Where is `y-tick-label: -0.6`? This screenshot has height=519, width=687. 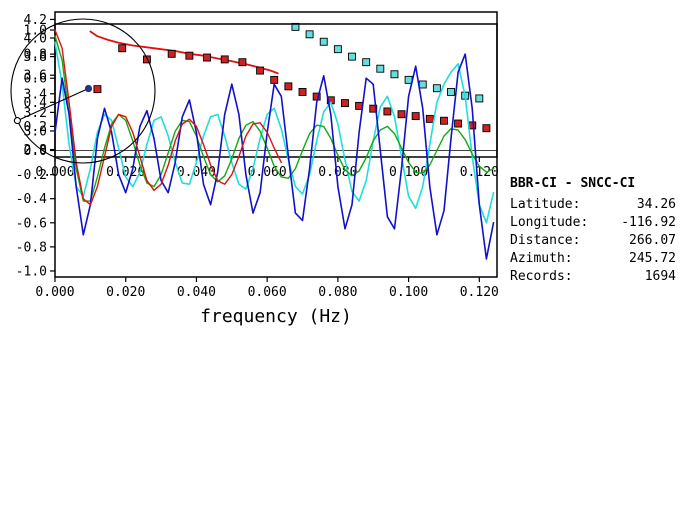
y-tick-label: -0.6 is located at coordinates (31, 223).